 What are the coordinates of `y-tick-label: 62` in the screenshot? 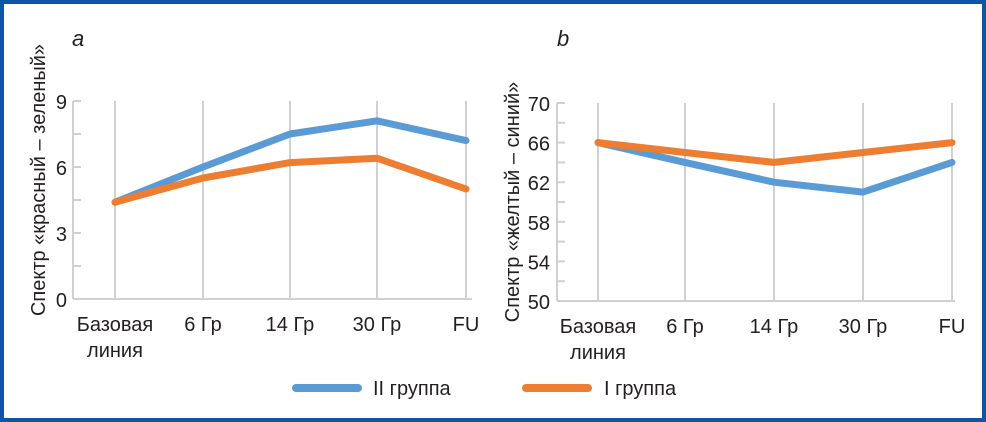 It's located at (539, 184).